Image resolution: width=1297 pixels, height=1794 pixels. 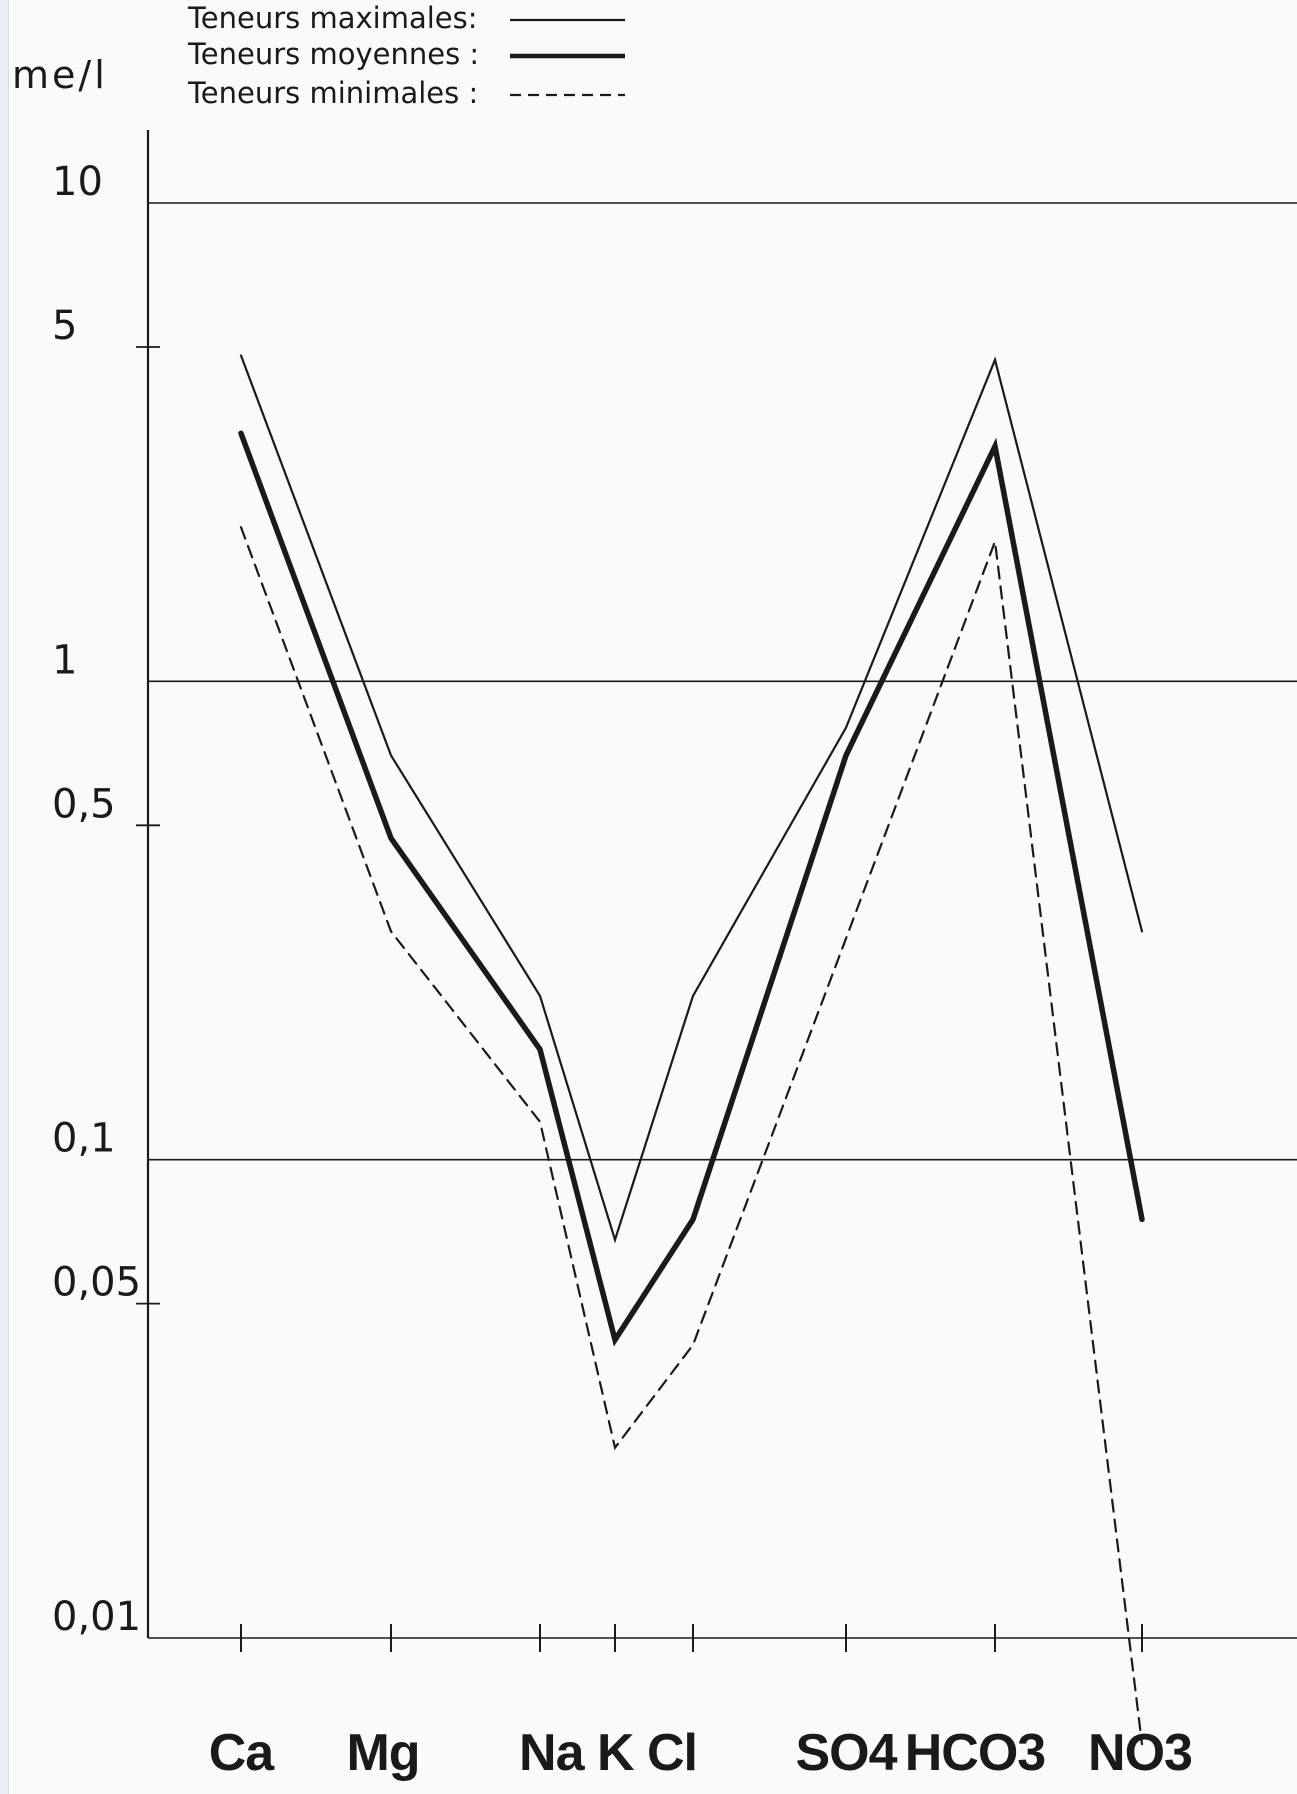 I want to click on y-tick-label-6: 0,01, so click(x=96, y=1617).